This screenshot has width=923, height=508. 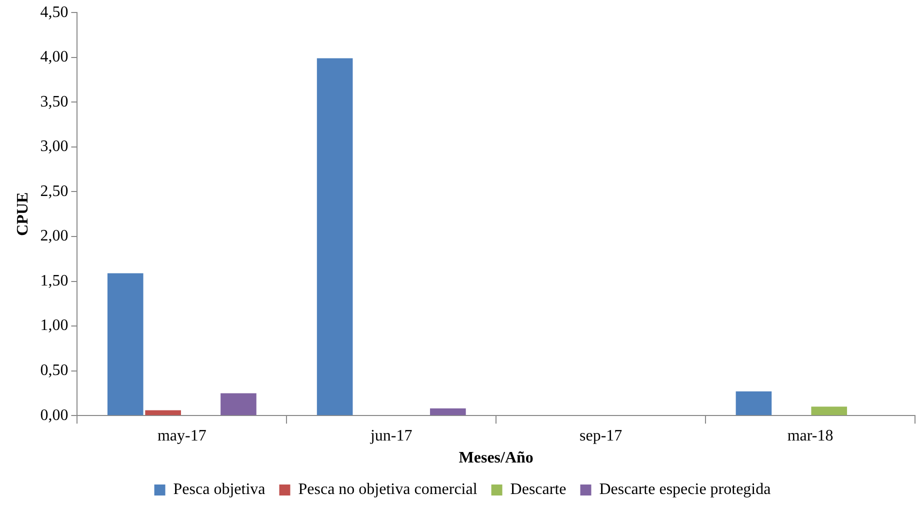 I want to click on y-tick-label: 4,00, so click(x=54, y=57).